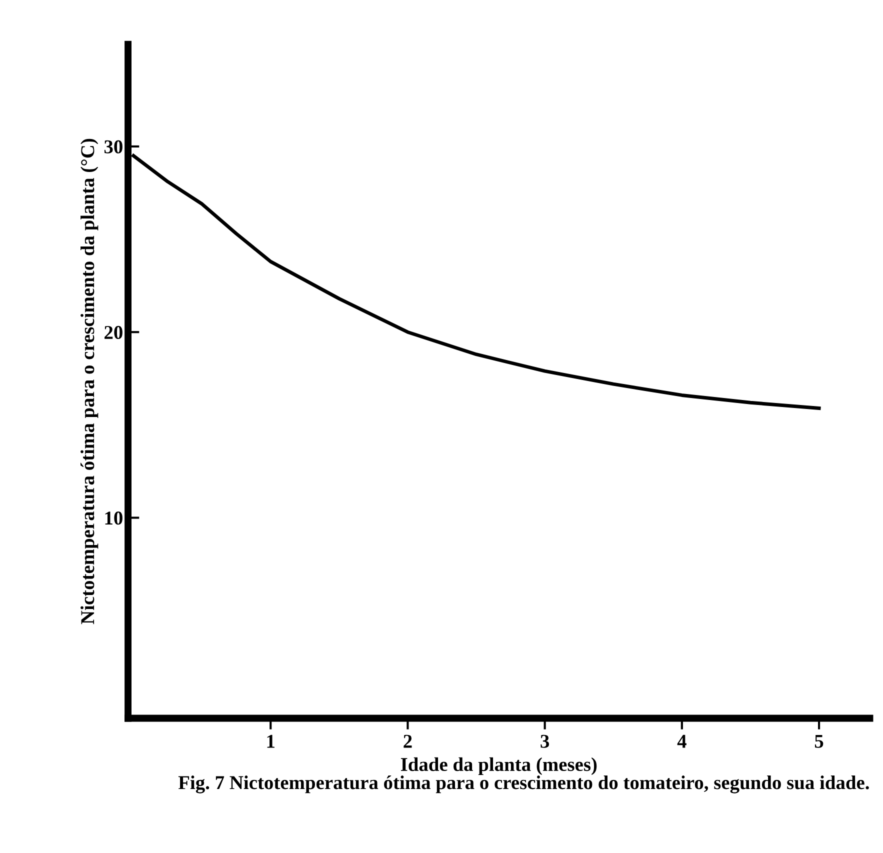  I want to click on caption: Fig. 7 Nictotemperatura ótima para o crescimento do tomateiro, segundo sua idade., so click(523, 785).